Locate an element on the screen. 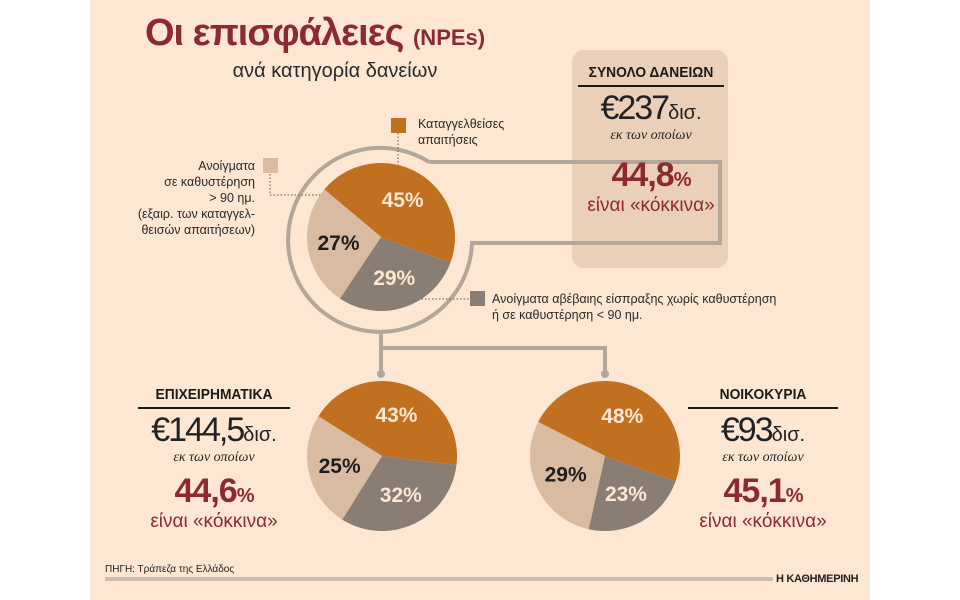 The image size is (960, 600). pie-slice-total-overdue90 is located at coordinates (344, 244).